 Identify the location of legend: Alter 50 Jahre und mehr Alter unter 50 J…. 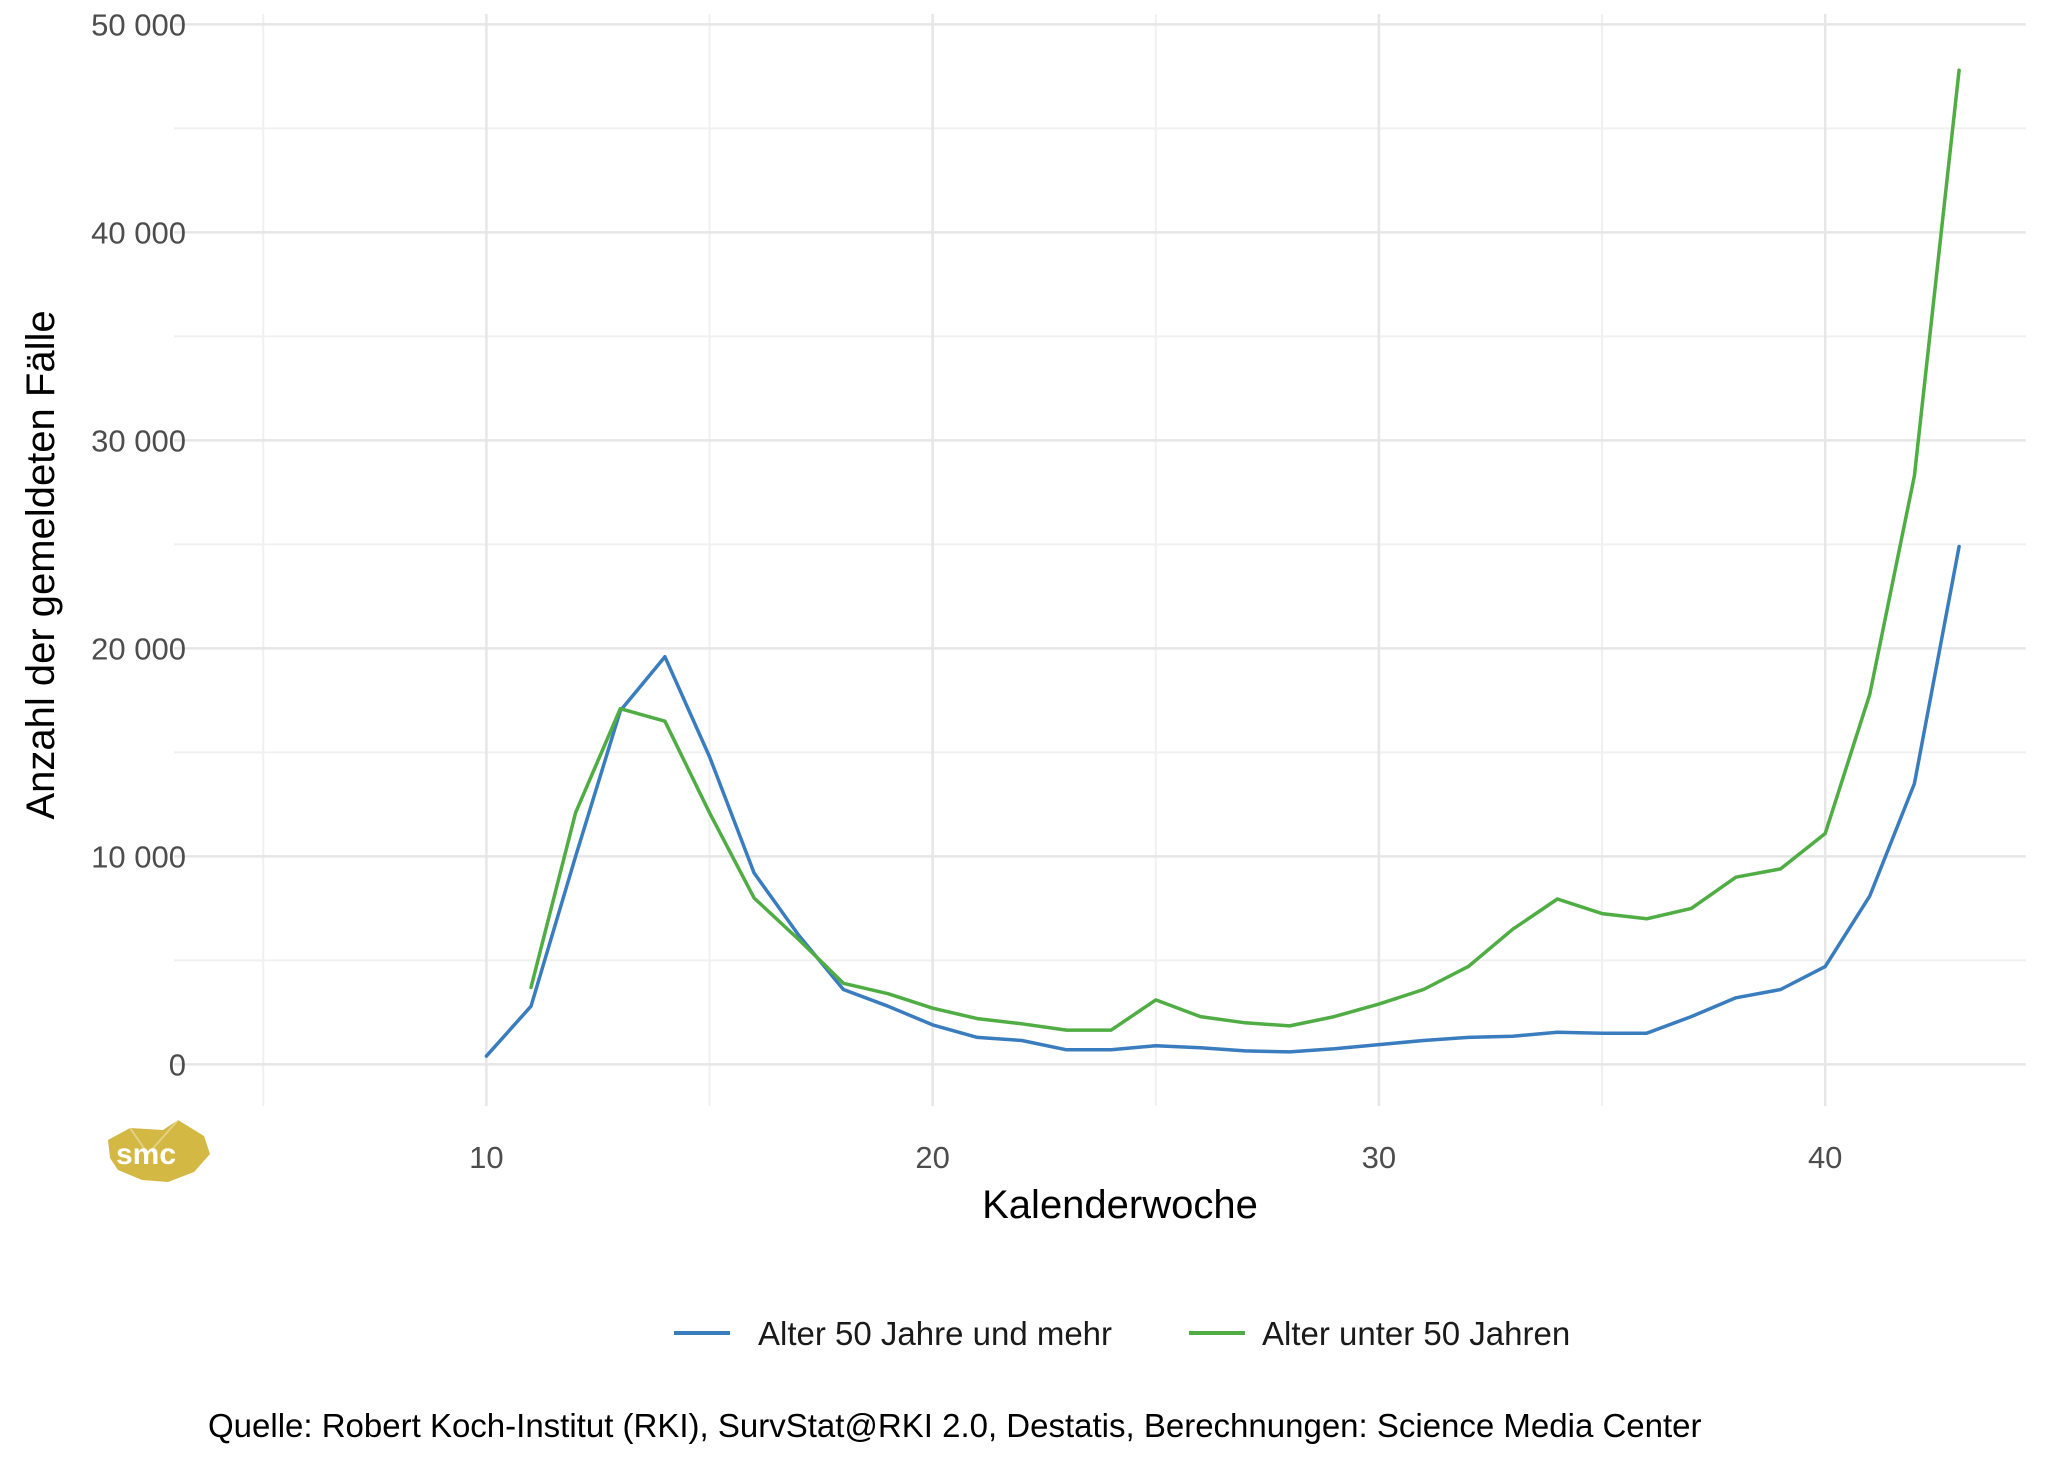
(1122, 1333).